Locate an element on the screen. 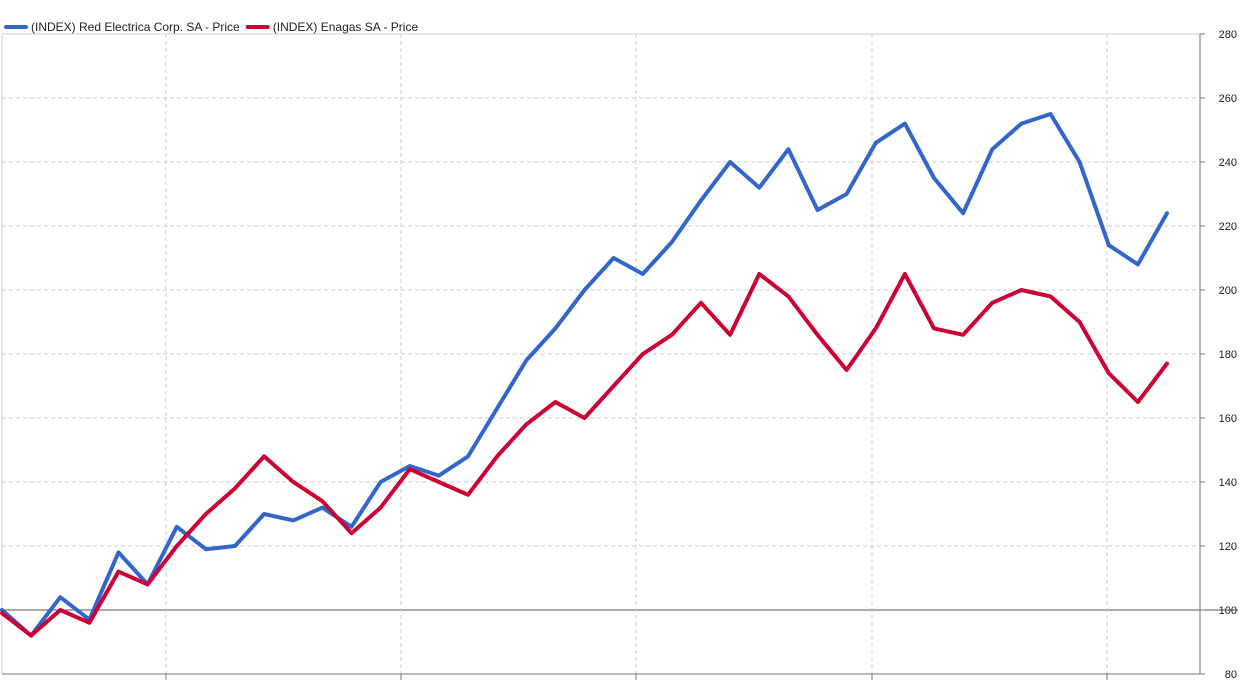 This screenshot has width=1239, height=687. y-tick-label: 260 is located at coordinates (1228, 99).